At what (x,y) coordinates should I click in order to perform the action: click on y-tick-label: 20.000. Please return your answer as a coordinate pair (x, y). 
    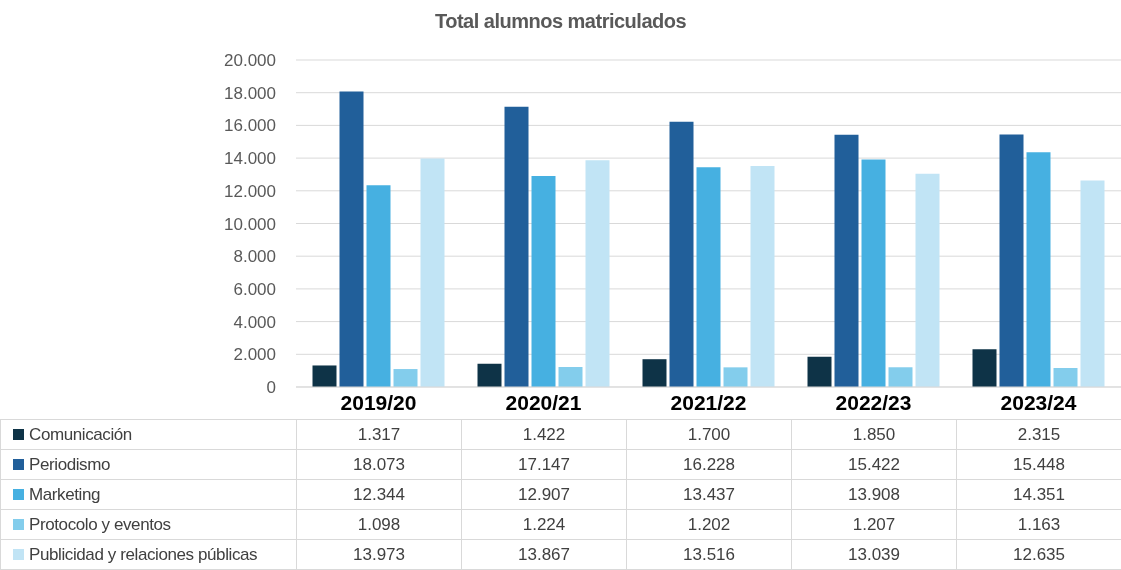
    Looking at the image, I should click on (250, 61).